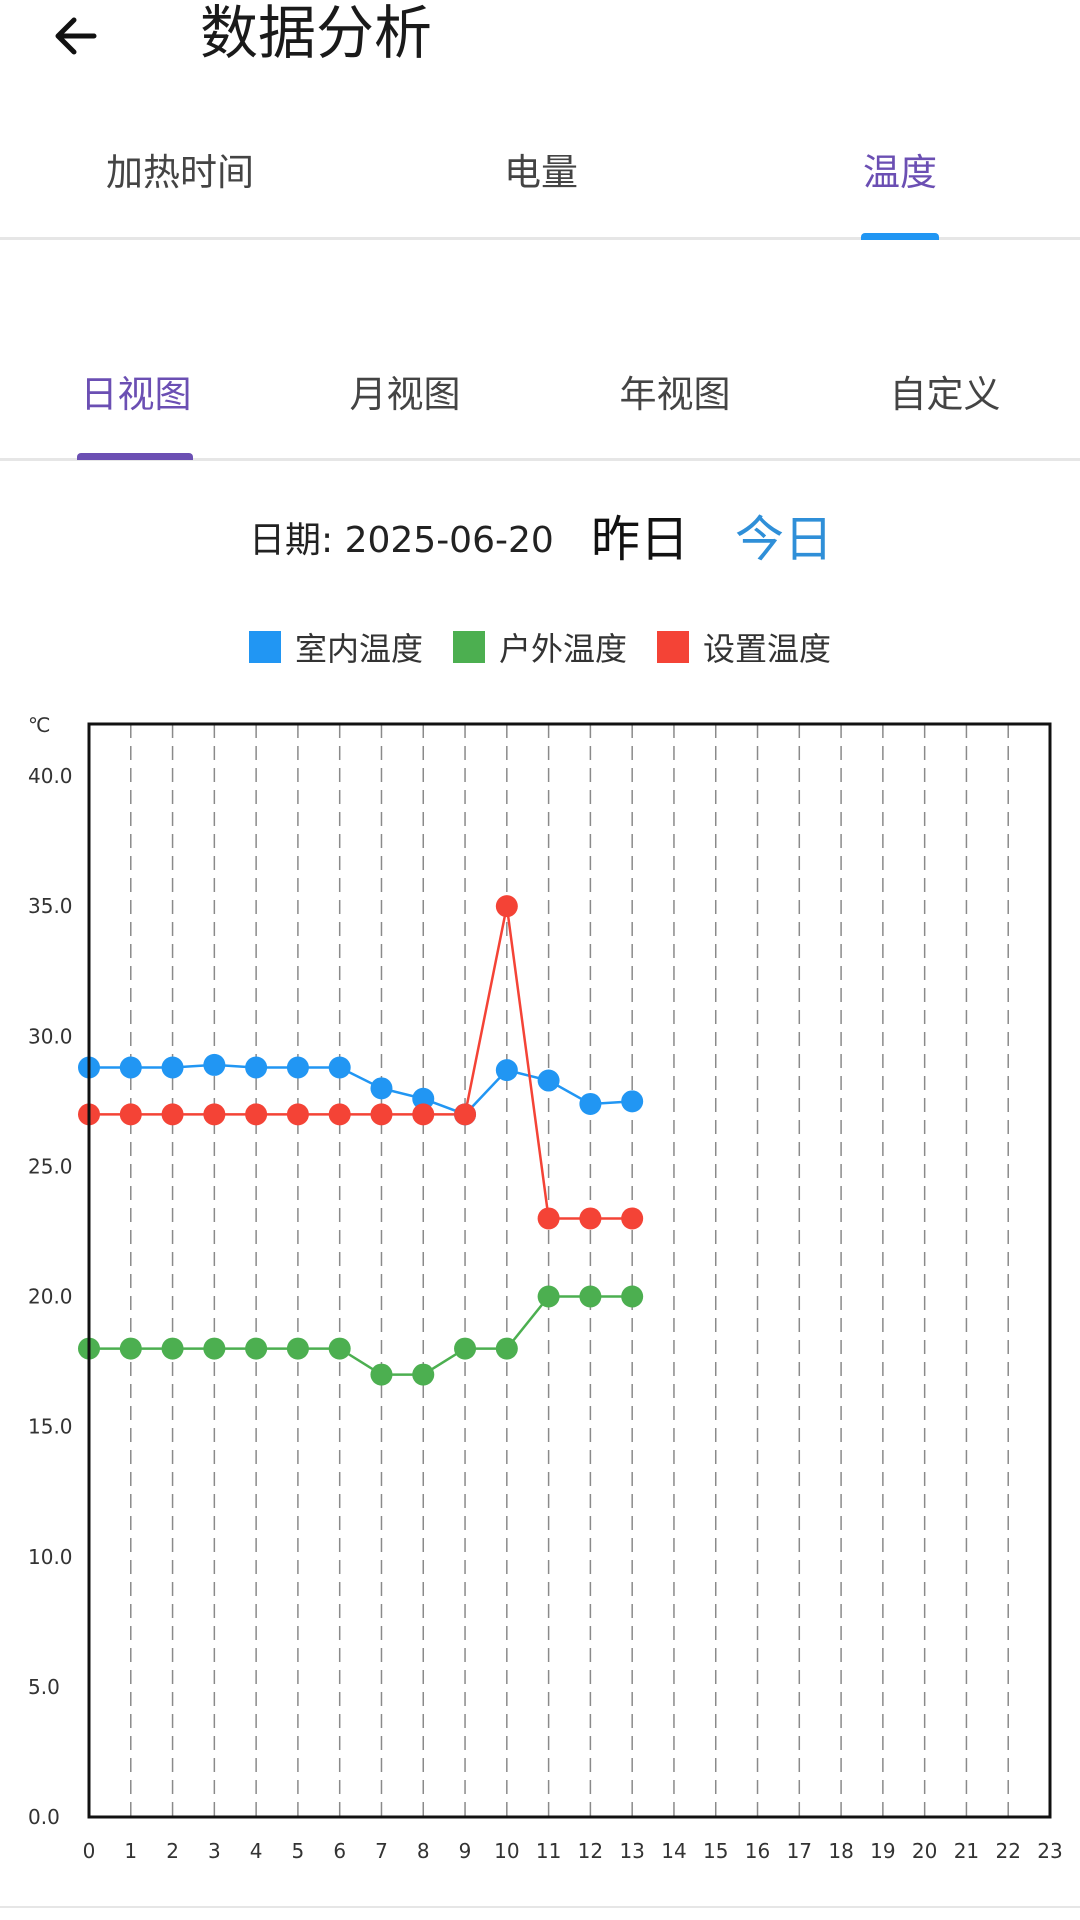 This screenshot has height=1920, width=1080. I want to click on x-tick-label: 19, so click(882, 1851).